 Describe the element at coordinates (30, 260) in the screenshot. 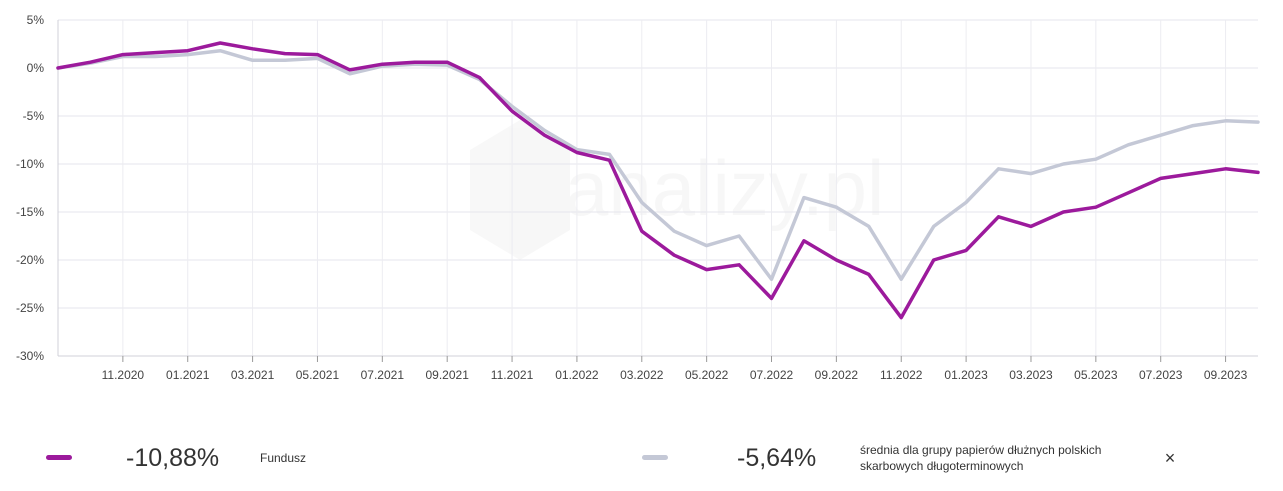

I see `y-tick-label: -20%` at that location.